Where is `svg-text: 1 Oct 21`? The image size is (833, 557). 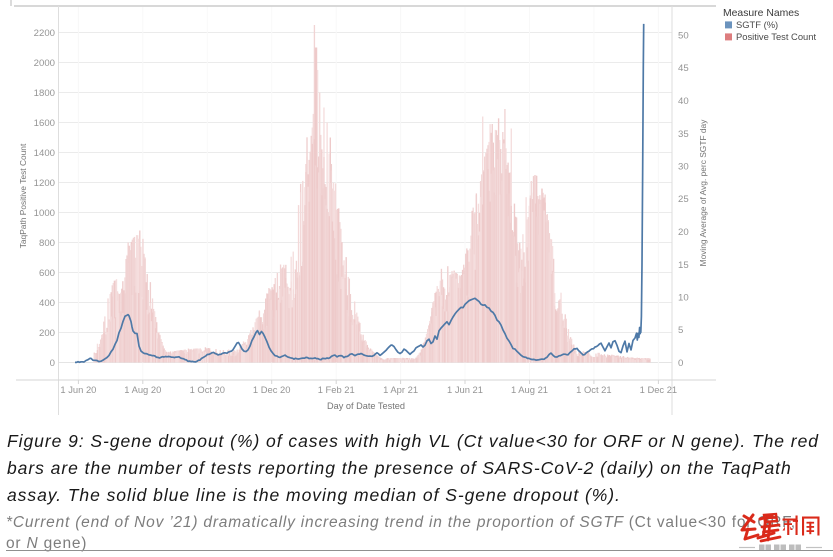 svg-text: 1 Oct 21 is located at coordinates (593, 389).